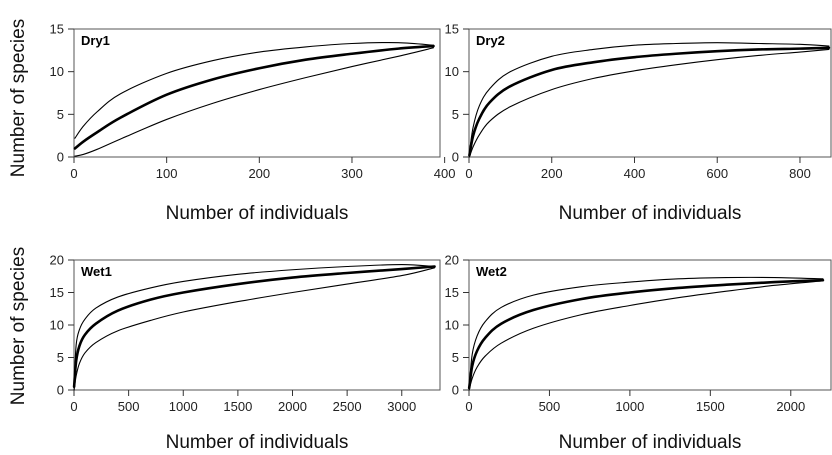  I want to click on x-tick-label: 600, so click(717, 173).